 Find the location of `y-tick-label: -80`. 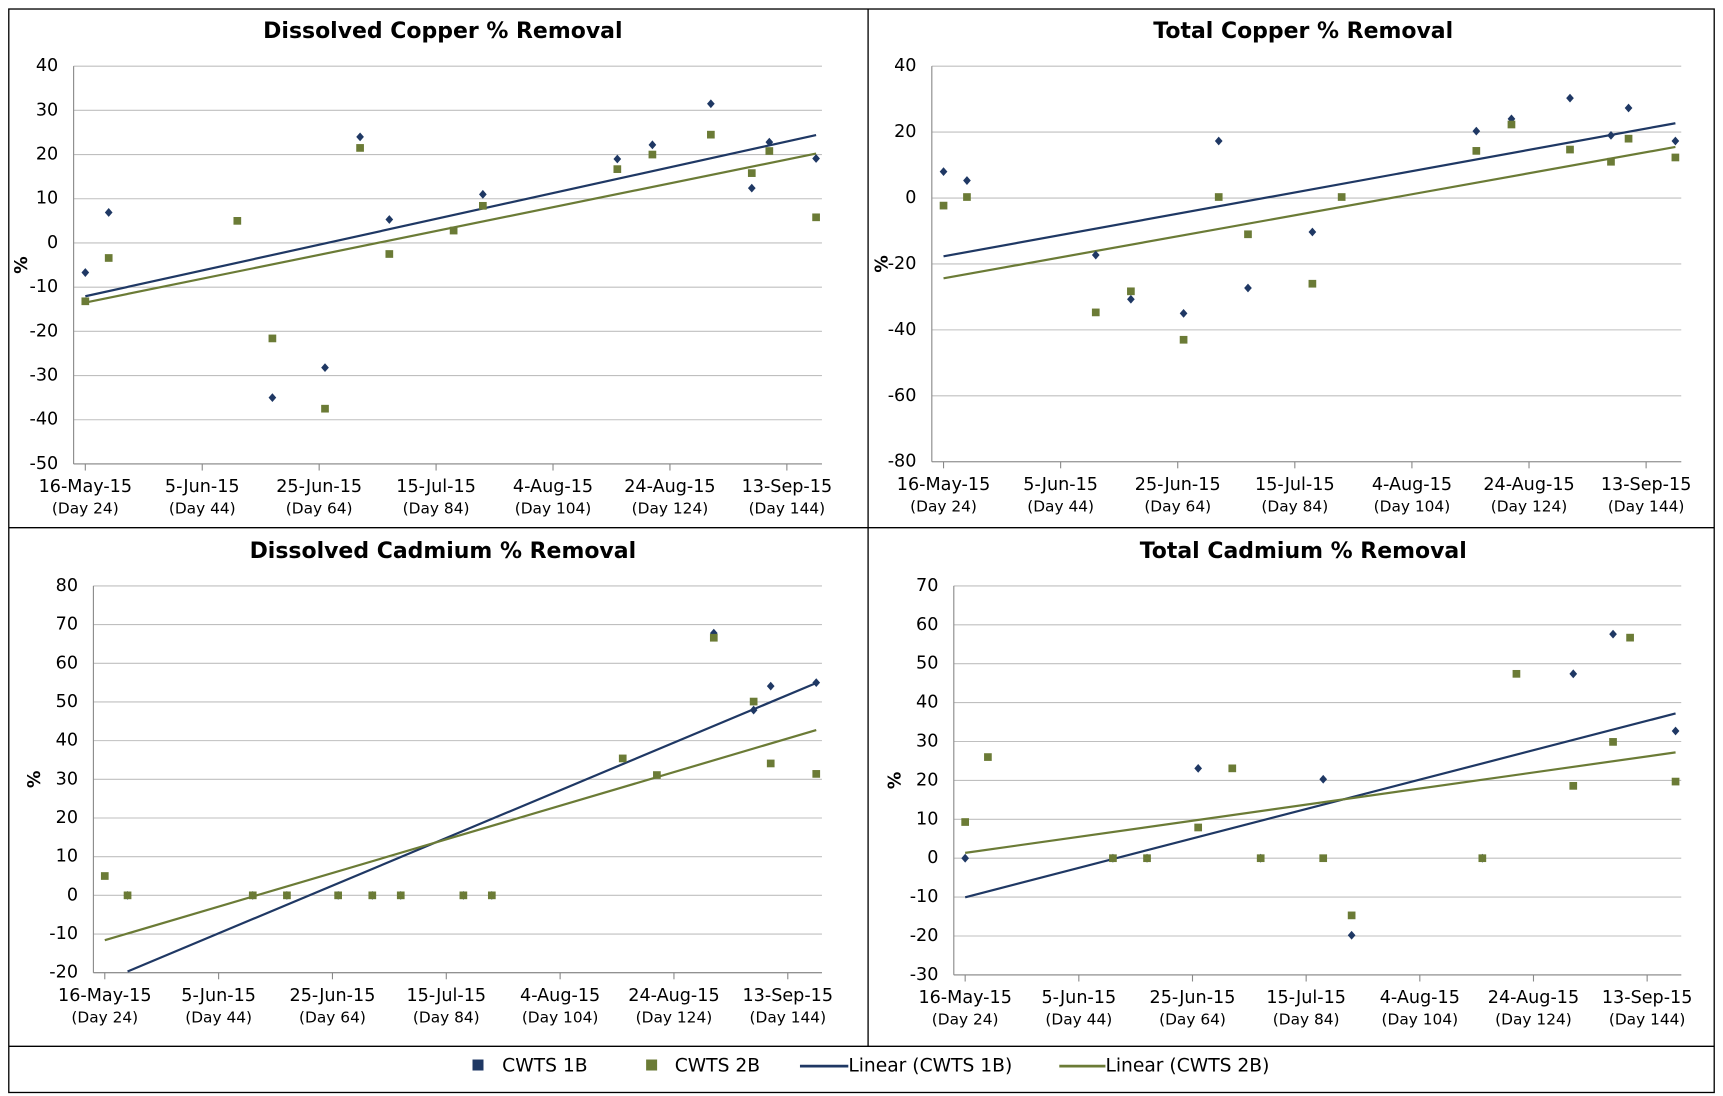

y-tick-label: -80 is located at coordinates (902, 462).